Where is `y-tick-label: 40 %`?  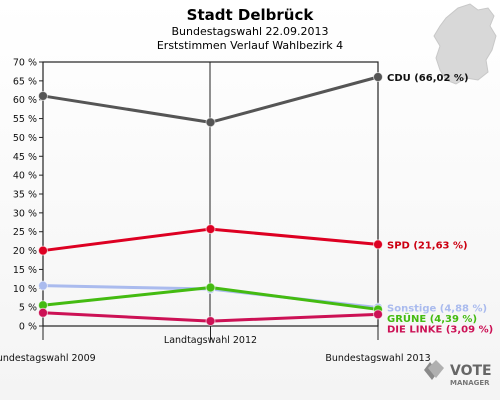 y-tick-label: 40 % is located at coordinates (25, 176).